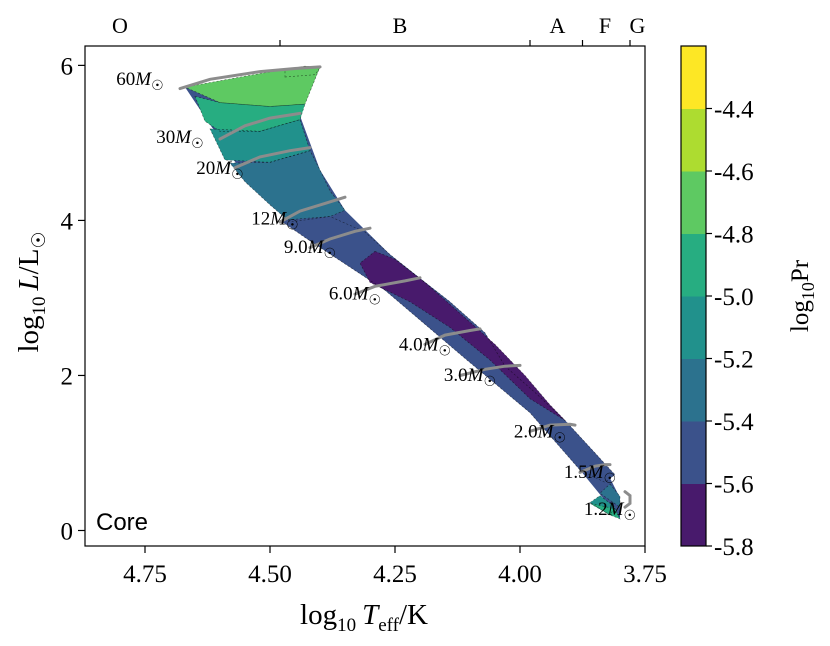 Image resolution: width=830 pixels, height=646 pixels. What do you see at coordinates (387, 286) in the screenshot?
I see `track-6.0` at bounding box center [387, 286].